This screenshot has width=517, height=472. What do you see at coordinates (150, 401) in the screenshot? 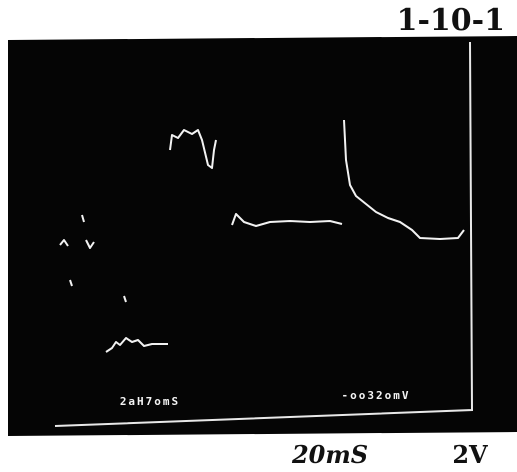
I see `time-readout: 2aH7omS` at bounding box center [150, 401].